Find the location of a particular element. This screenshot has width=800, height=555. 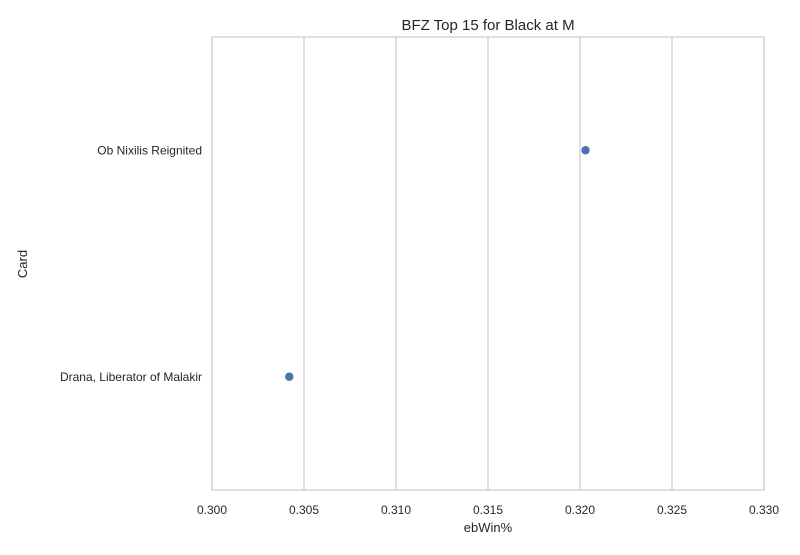

x-tick-label: 0.325 is located at coordinates (672, 510).